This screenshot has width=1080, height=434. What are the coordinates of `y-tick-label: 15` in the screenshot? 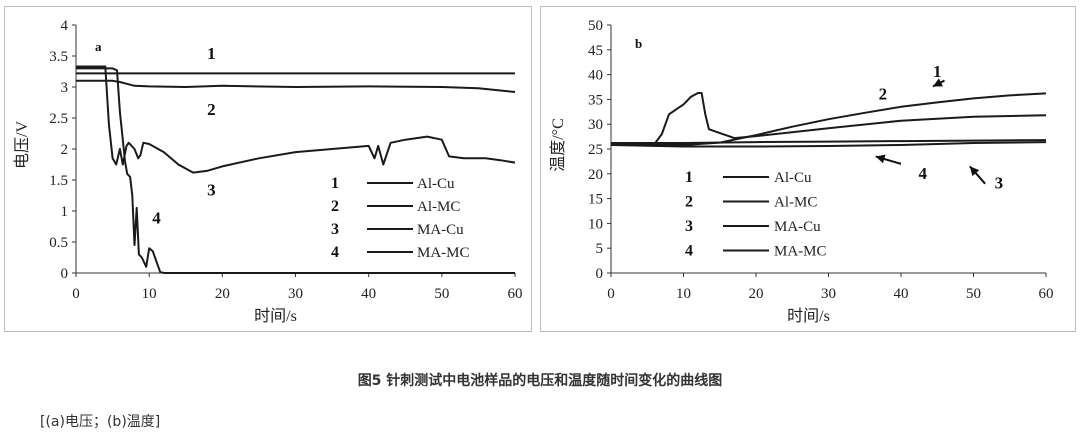 It's located at (595, 200).